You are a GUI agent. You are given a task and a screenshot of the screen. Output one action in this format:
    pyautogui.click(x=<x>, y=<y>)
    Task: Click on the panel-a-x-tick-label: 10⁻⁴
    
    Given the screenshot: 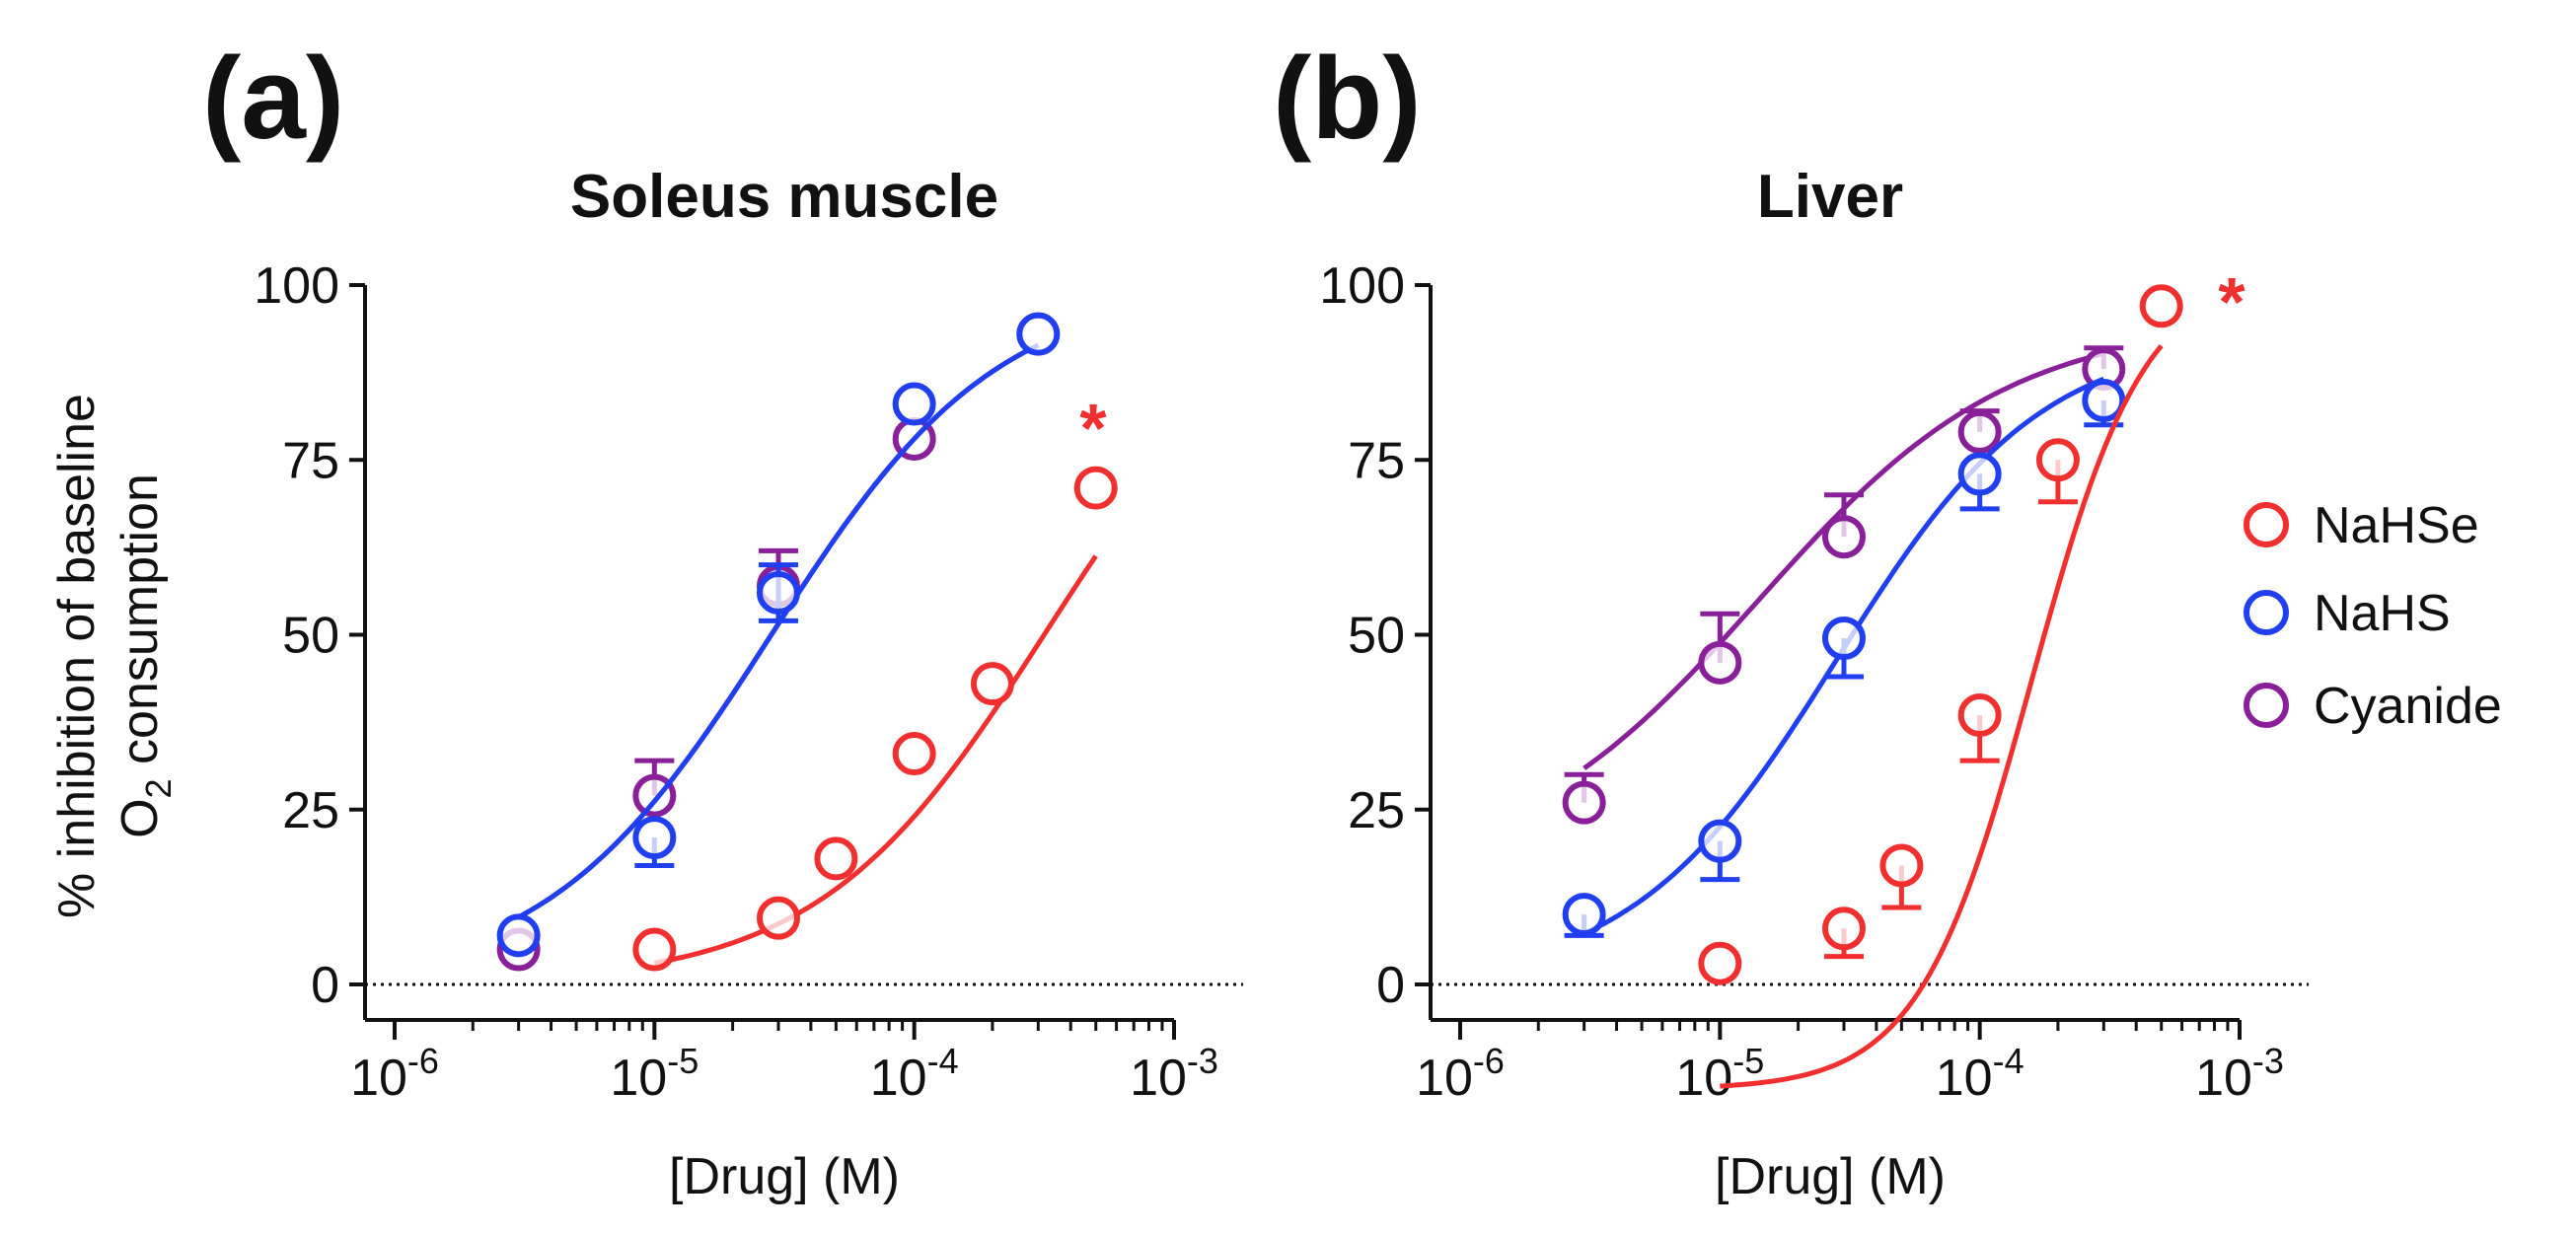 What is the action you would take?
    pyautogui.click(x=914, y=1074)
    